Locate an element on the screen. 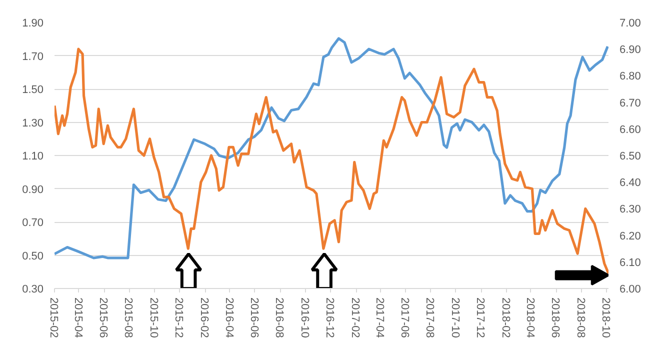 This screenshot has width=670, height=342. x-tick-label: 2015-08 is located at coordinates (128, 318).